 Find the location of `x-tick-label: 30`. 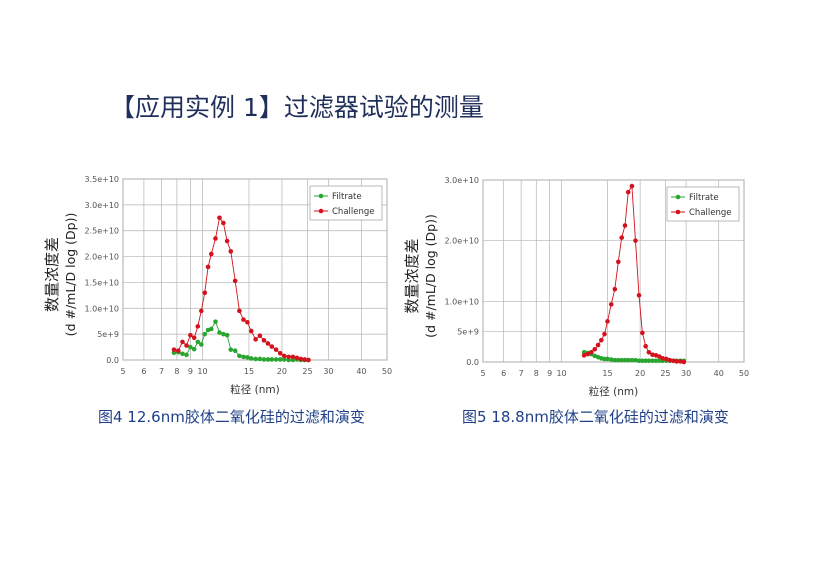

x-tick-label: 30 is located at coordinates (328, 371).